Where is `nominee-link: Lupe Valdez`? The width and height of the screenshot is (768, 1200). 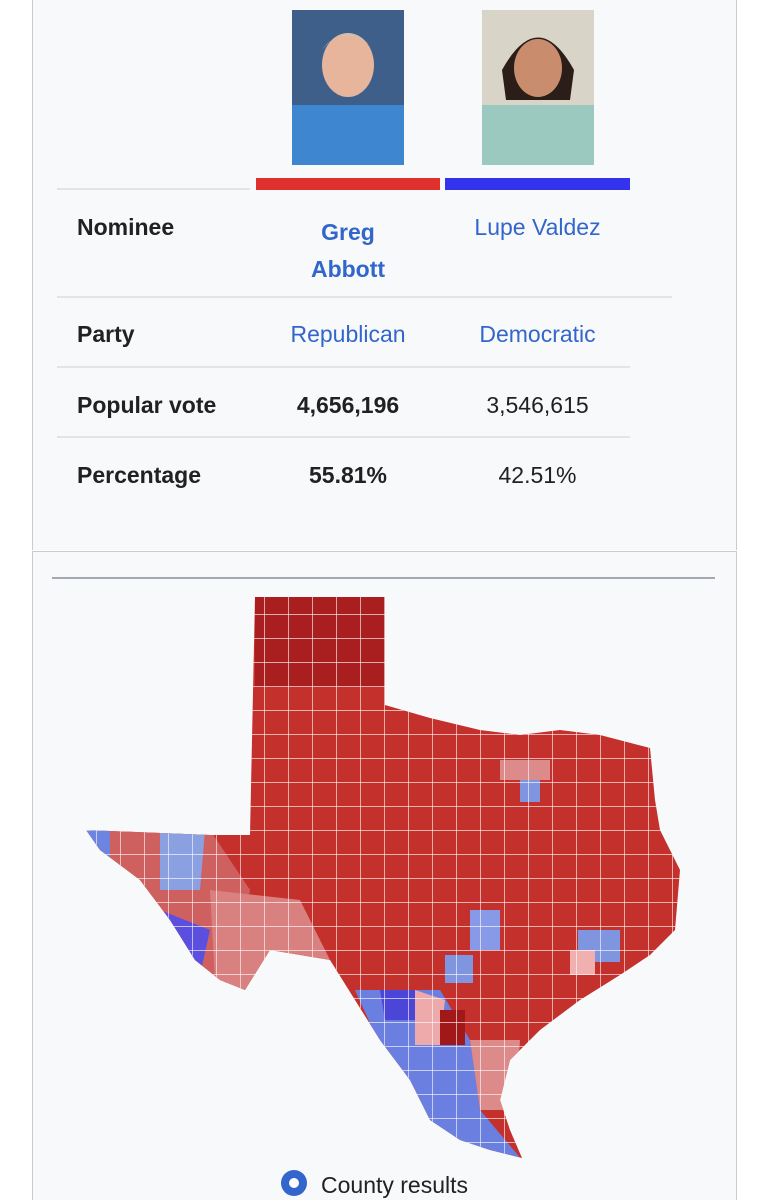
nominee-link: Lupe Valdez is located at coordinates (537, 227).